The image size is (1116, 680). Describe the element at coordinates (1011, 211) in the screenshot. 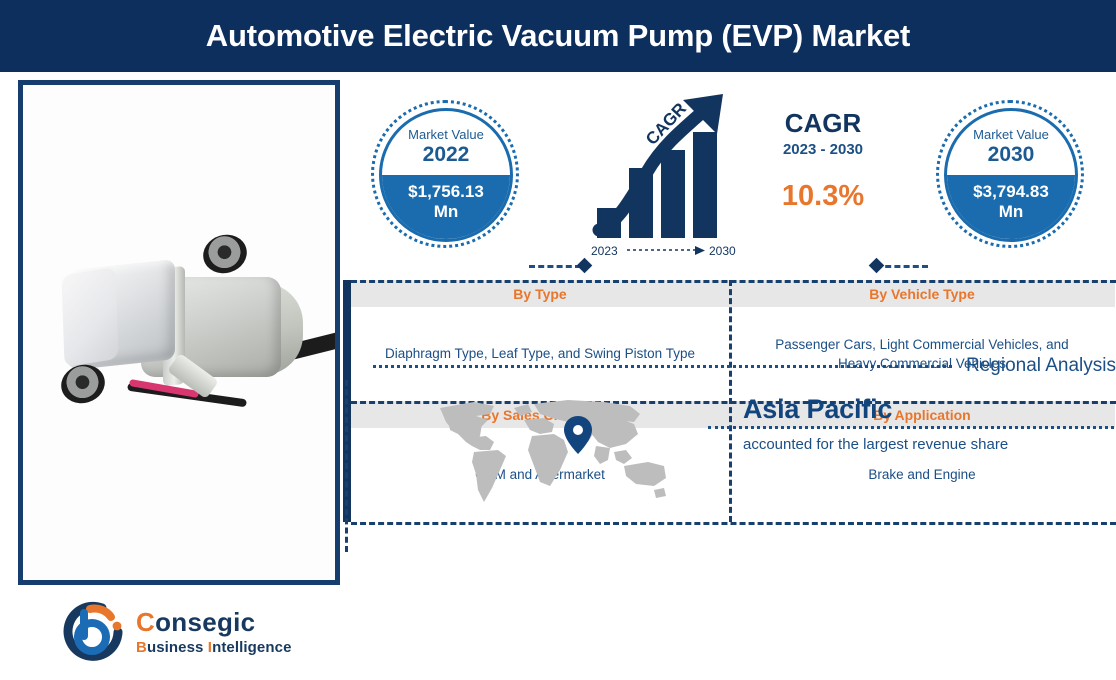

I see `market-value-2030-unit: Mn` at that location.